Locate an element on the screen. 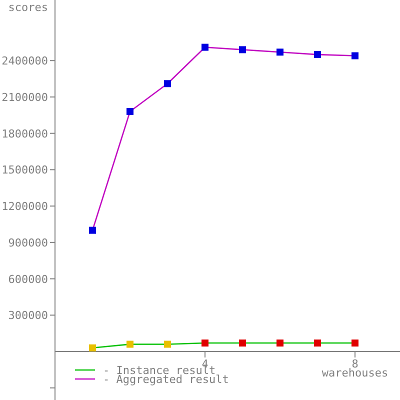 Image resolution: width=400 pixels, height=400 pixels. y-tick-label: 1500000 is located at coordinates (25, 170).